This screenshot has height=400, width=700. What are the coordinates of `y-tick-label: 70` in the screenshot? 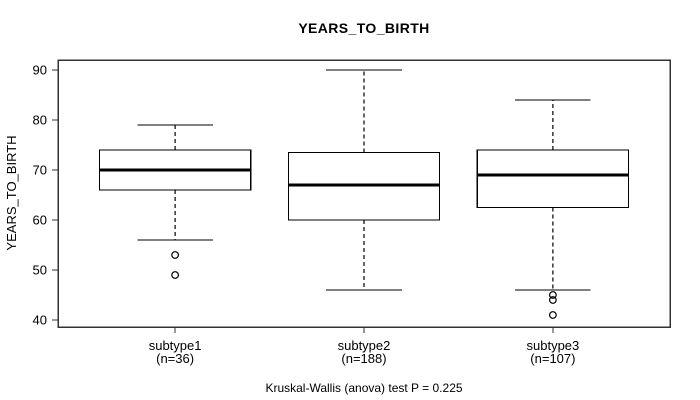 It's located at (40, 170).